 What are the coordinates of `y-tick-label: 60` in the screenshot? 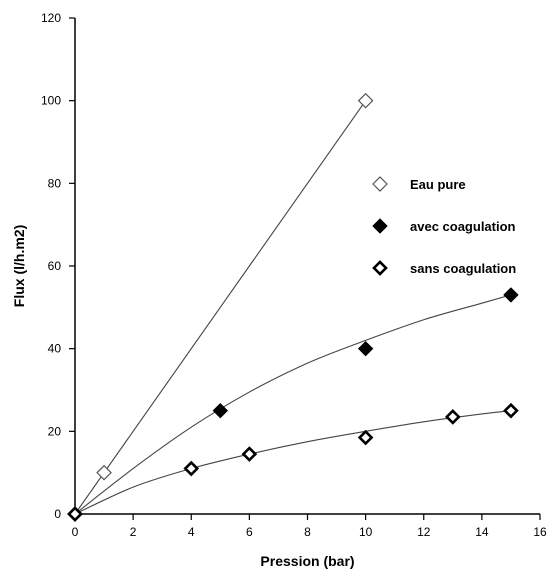 It's located at (55, 266).